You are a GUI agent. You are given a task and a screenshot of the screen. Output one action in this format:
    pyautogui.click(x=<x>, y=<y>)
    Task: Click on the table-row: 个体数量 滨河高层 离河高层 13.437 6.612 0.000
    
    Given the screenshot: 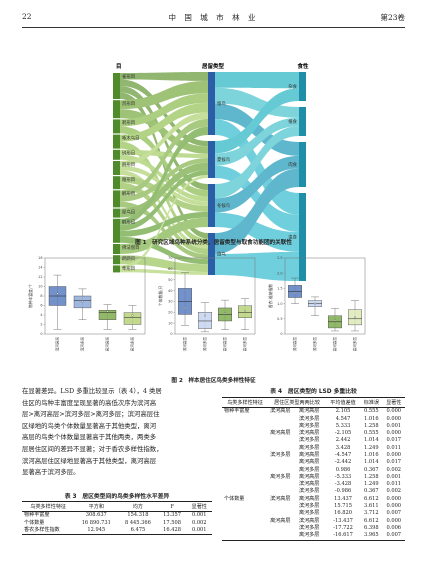 What is the action you would take?
    pyautogui.click(x=313, y=499)
    